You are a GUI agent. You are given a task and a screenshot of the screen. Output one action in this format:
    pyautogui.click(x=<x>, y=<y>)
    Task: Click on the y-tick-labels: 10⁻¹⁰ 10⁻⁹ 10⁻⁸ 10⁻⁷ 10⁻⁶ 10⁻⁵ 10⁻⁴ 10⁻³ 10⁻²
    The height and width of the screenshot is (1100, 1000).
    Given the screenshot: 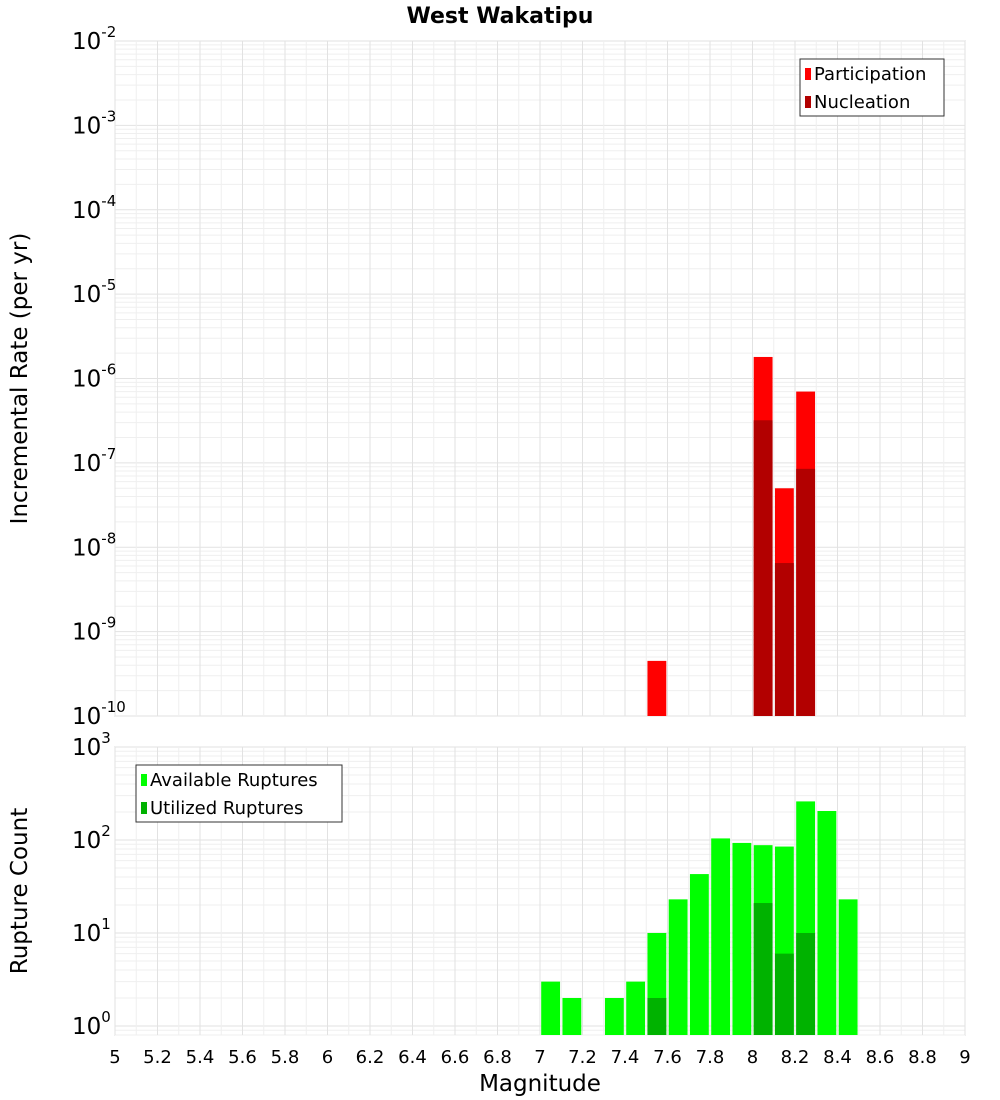 What is the action you would take?
    pyautogui.click(x=99, y=376)
    